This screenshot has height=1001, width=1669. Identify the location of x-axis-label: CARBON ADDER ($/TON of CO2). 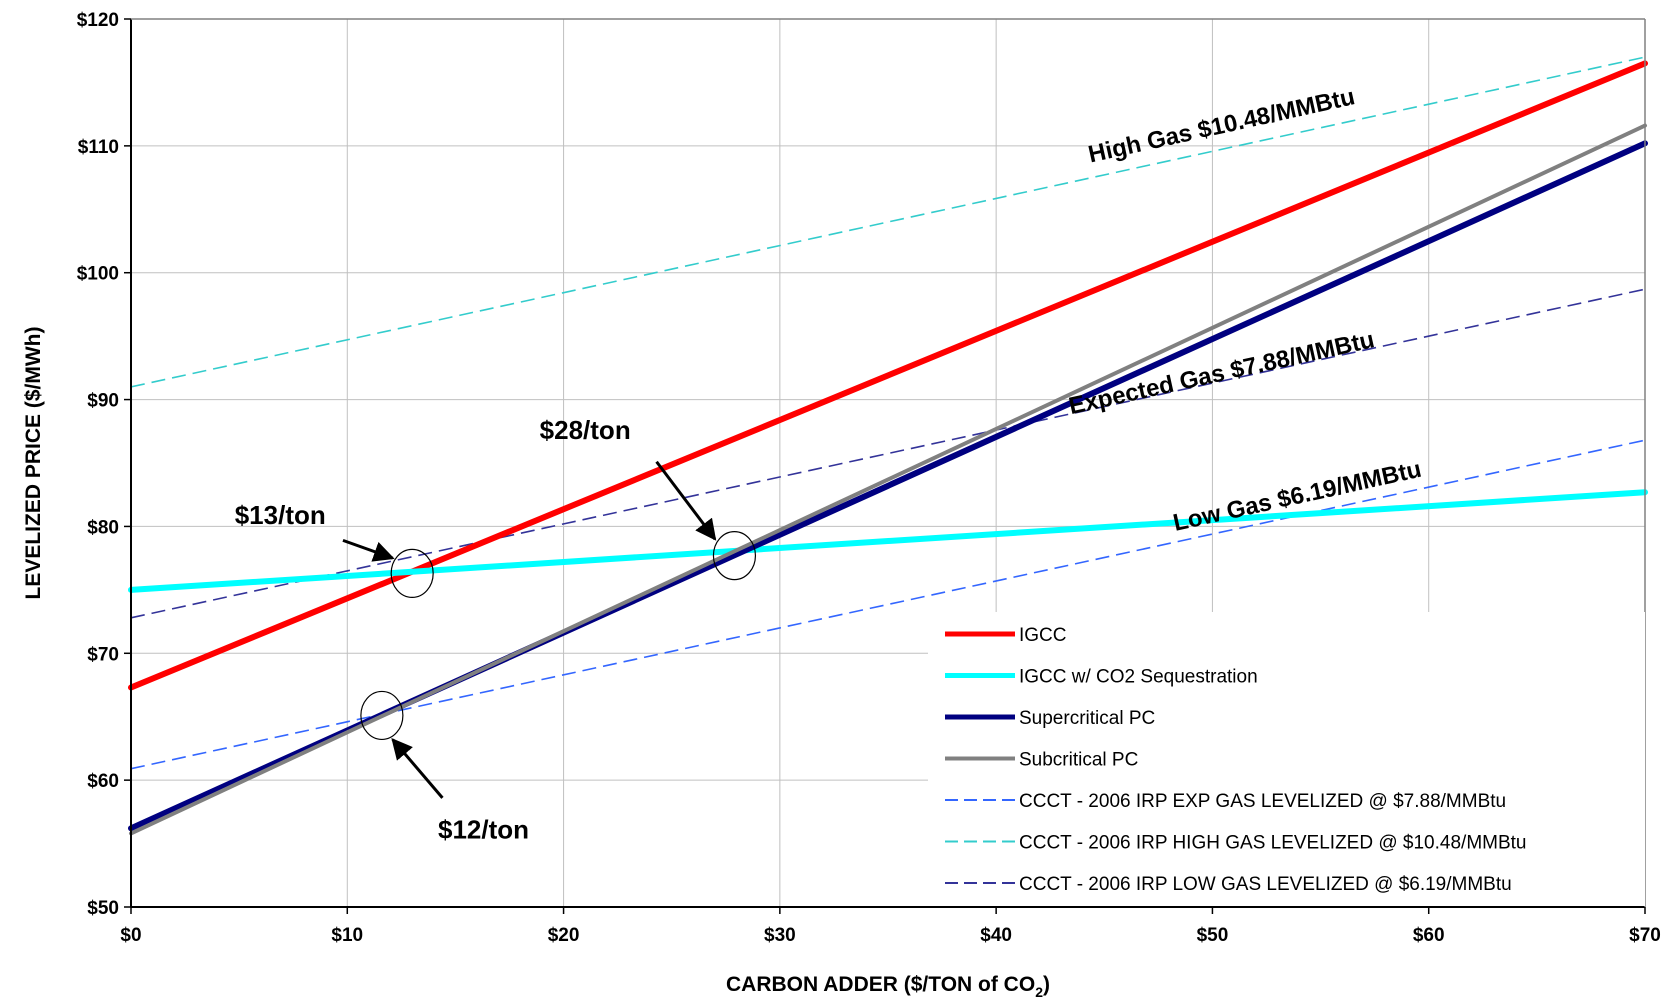
(888, 986).